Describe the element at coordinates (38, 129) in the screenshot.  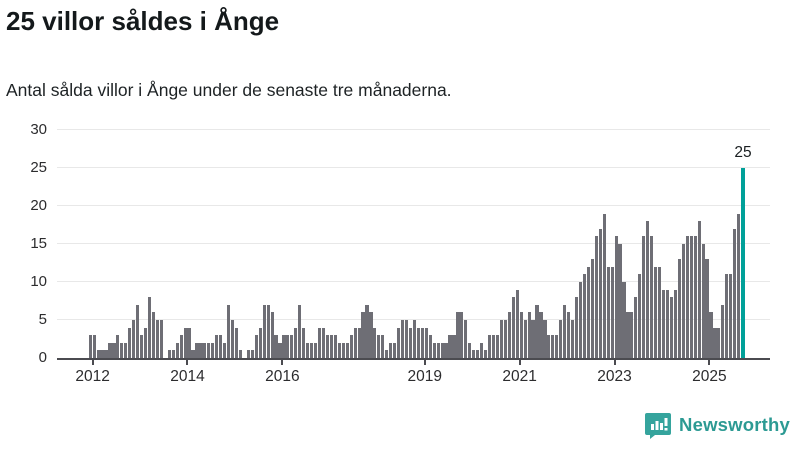
I see `y-axis-tick-label: 30` at that location.